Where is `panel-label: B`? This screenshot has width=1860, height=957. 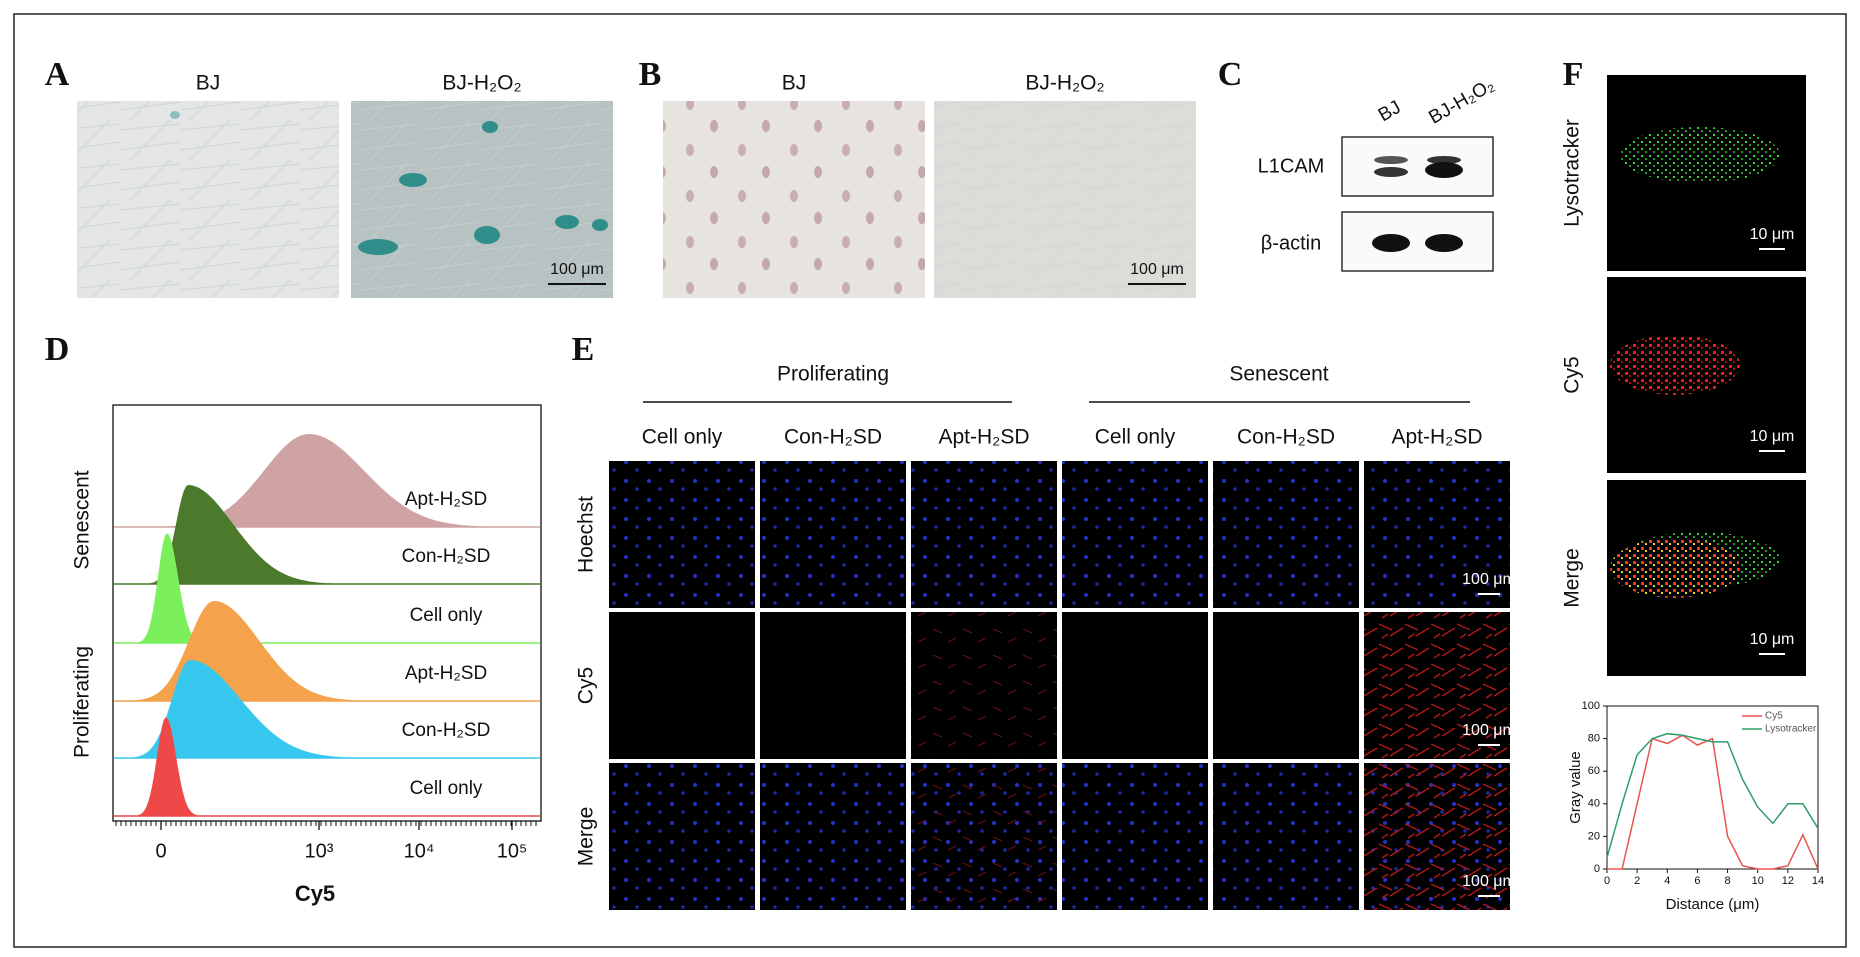 panel-label: B is located at coordinates (650, 74).